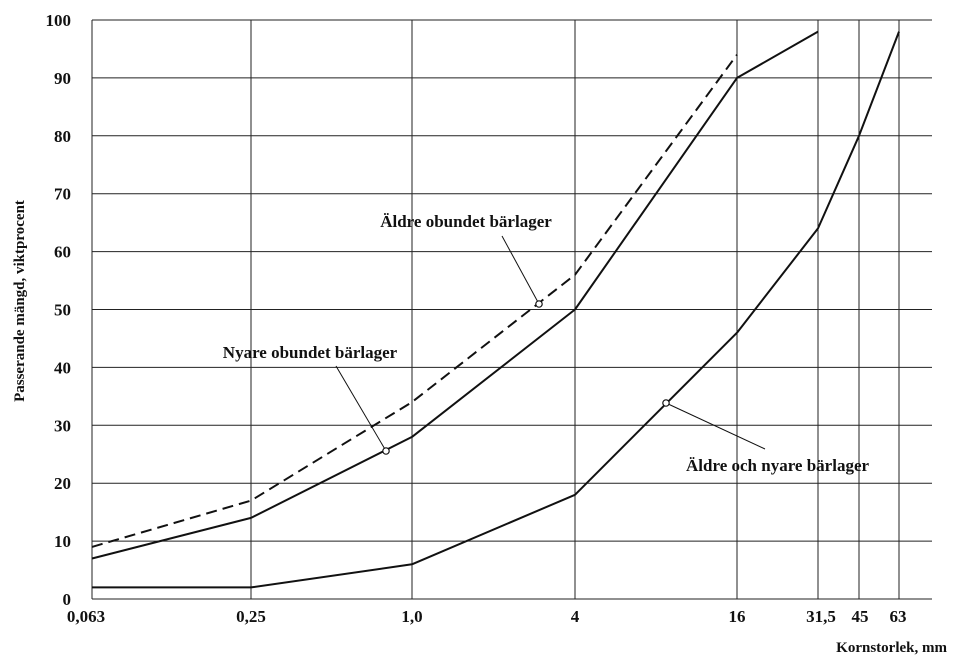 The height and width of the screenshot is (662, 953). Describe the element at coordinates (62, 310) in the screenshot. I see `y-tick-label-50: 50` at that location.